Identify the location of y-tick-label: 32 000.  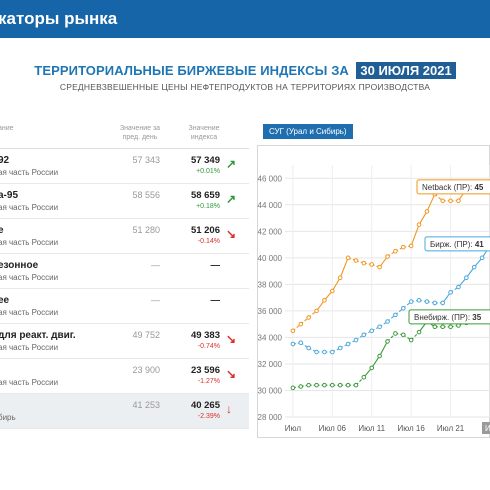
(270, 364).